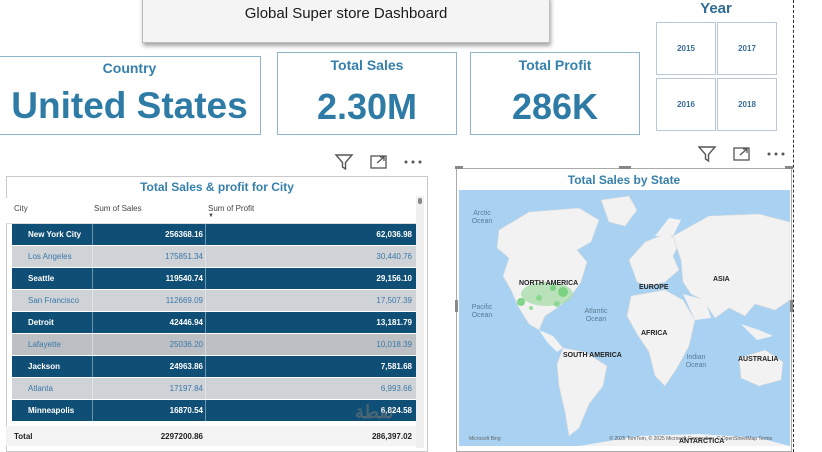 The height and width of the screenshot is (452, 822). What do you see at coordinates (696, 361) in the screenshot?
I see `label-indian-ocean: Indian Ocean` at bounding box center [696, 361].